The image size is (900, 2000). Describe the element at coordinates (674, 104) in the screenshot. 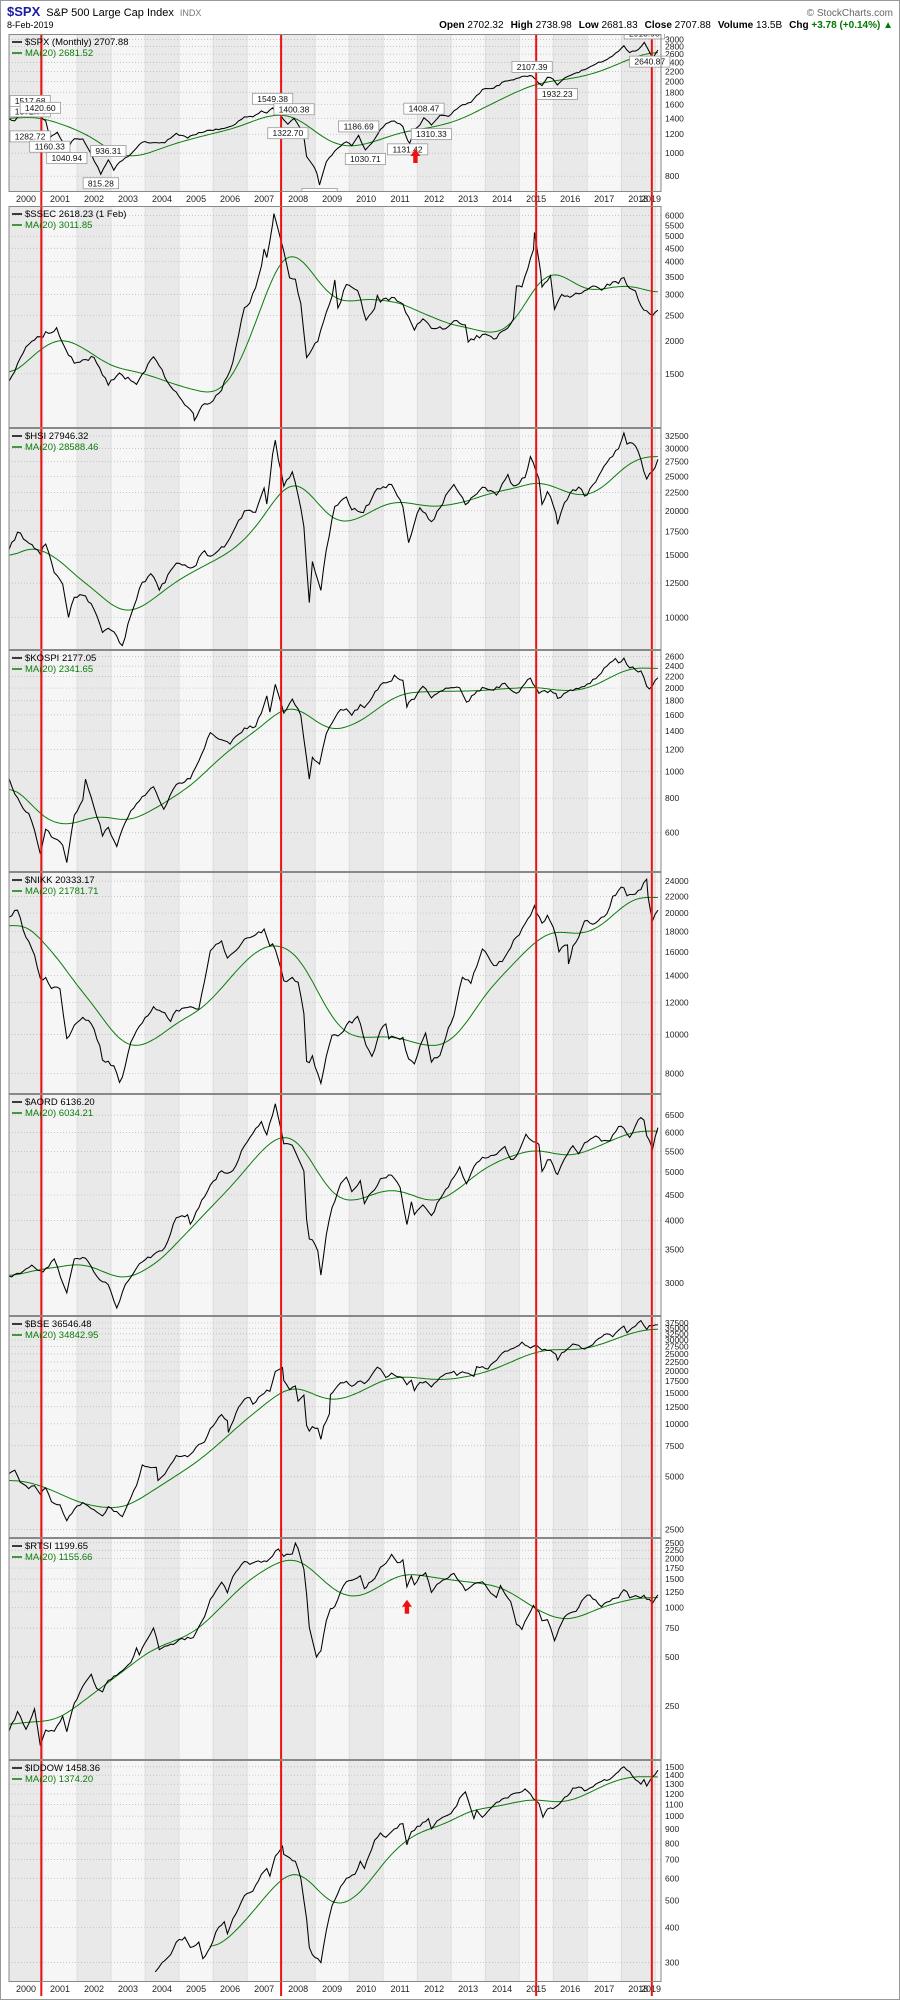

I see `y-tick-label: 1600` at that location.